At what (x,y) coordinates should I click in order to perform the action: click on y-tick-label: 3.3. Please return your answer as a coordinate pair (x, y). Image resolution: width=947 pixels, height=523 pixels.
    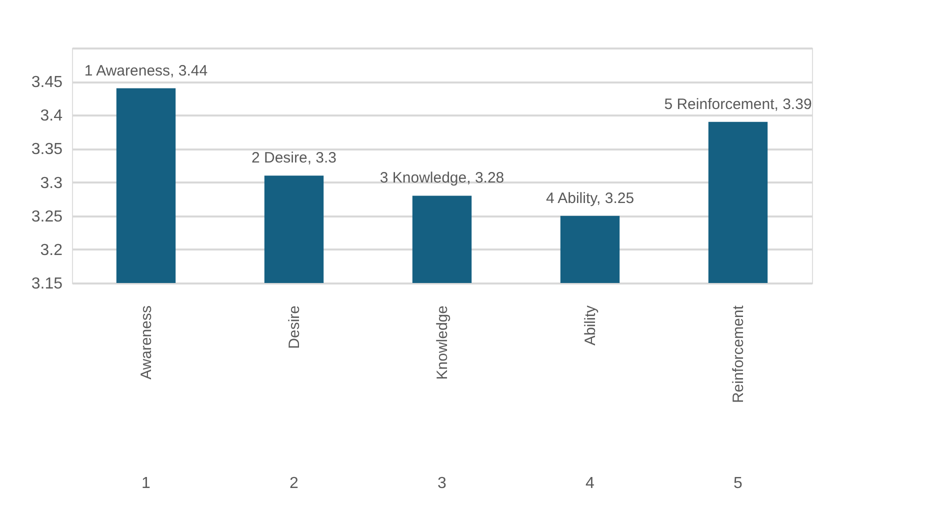
    Looking at the image, I should click on (51, 183).